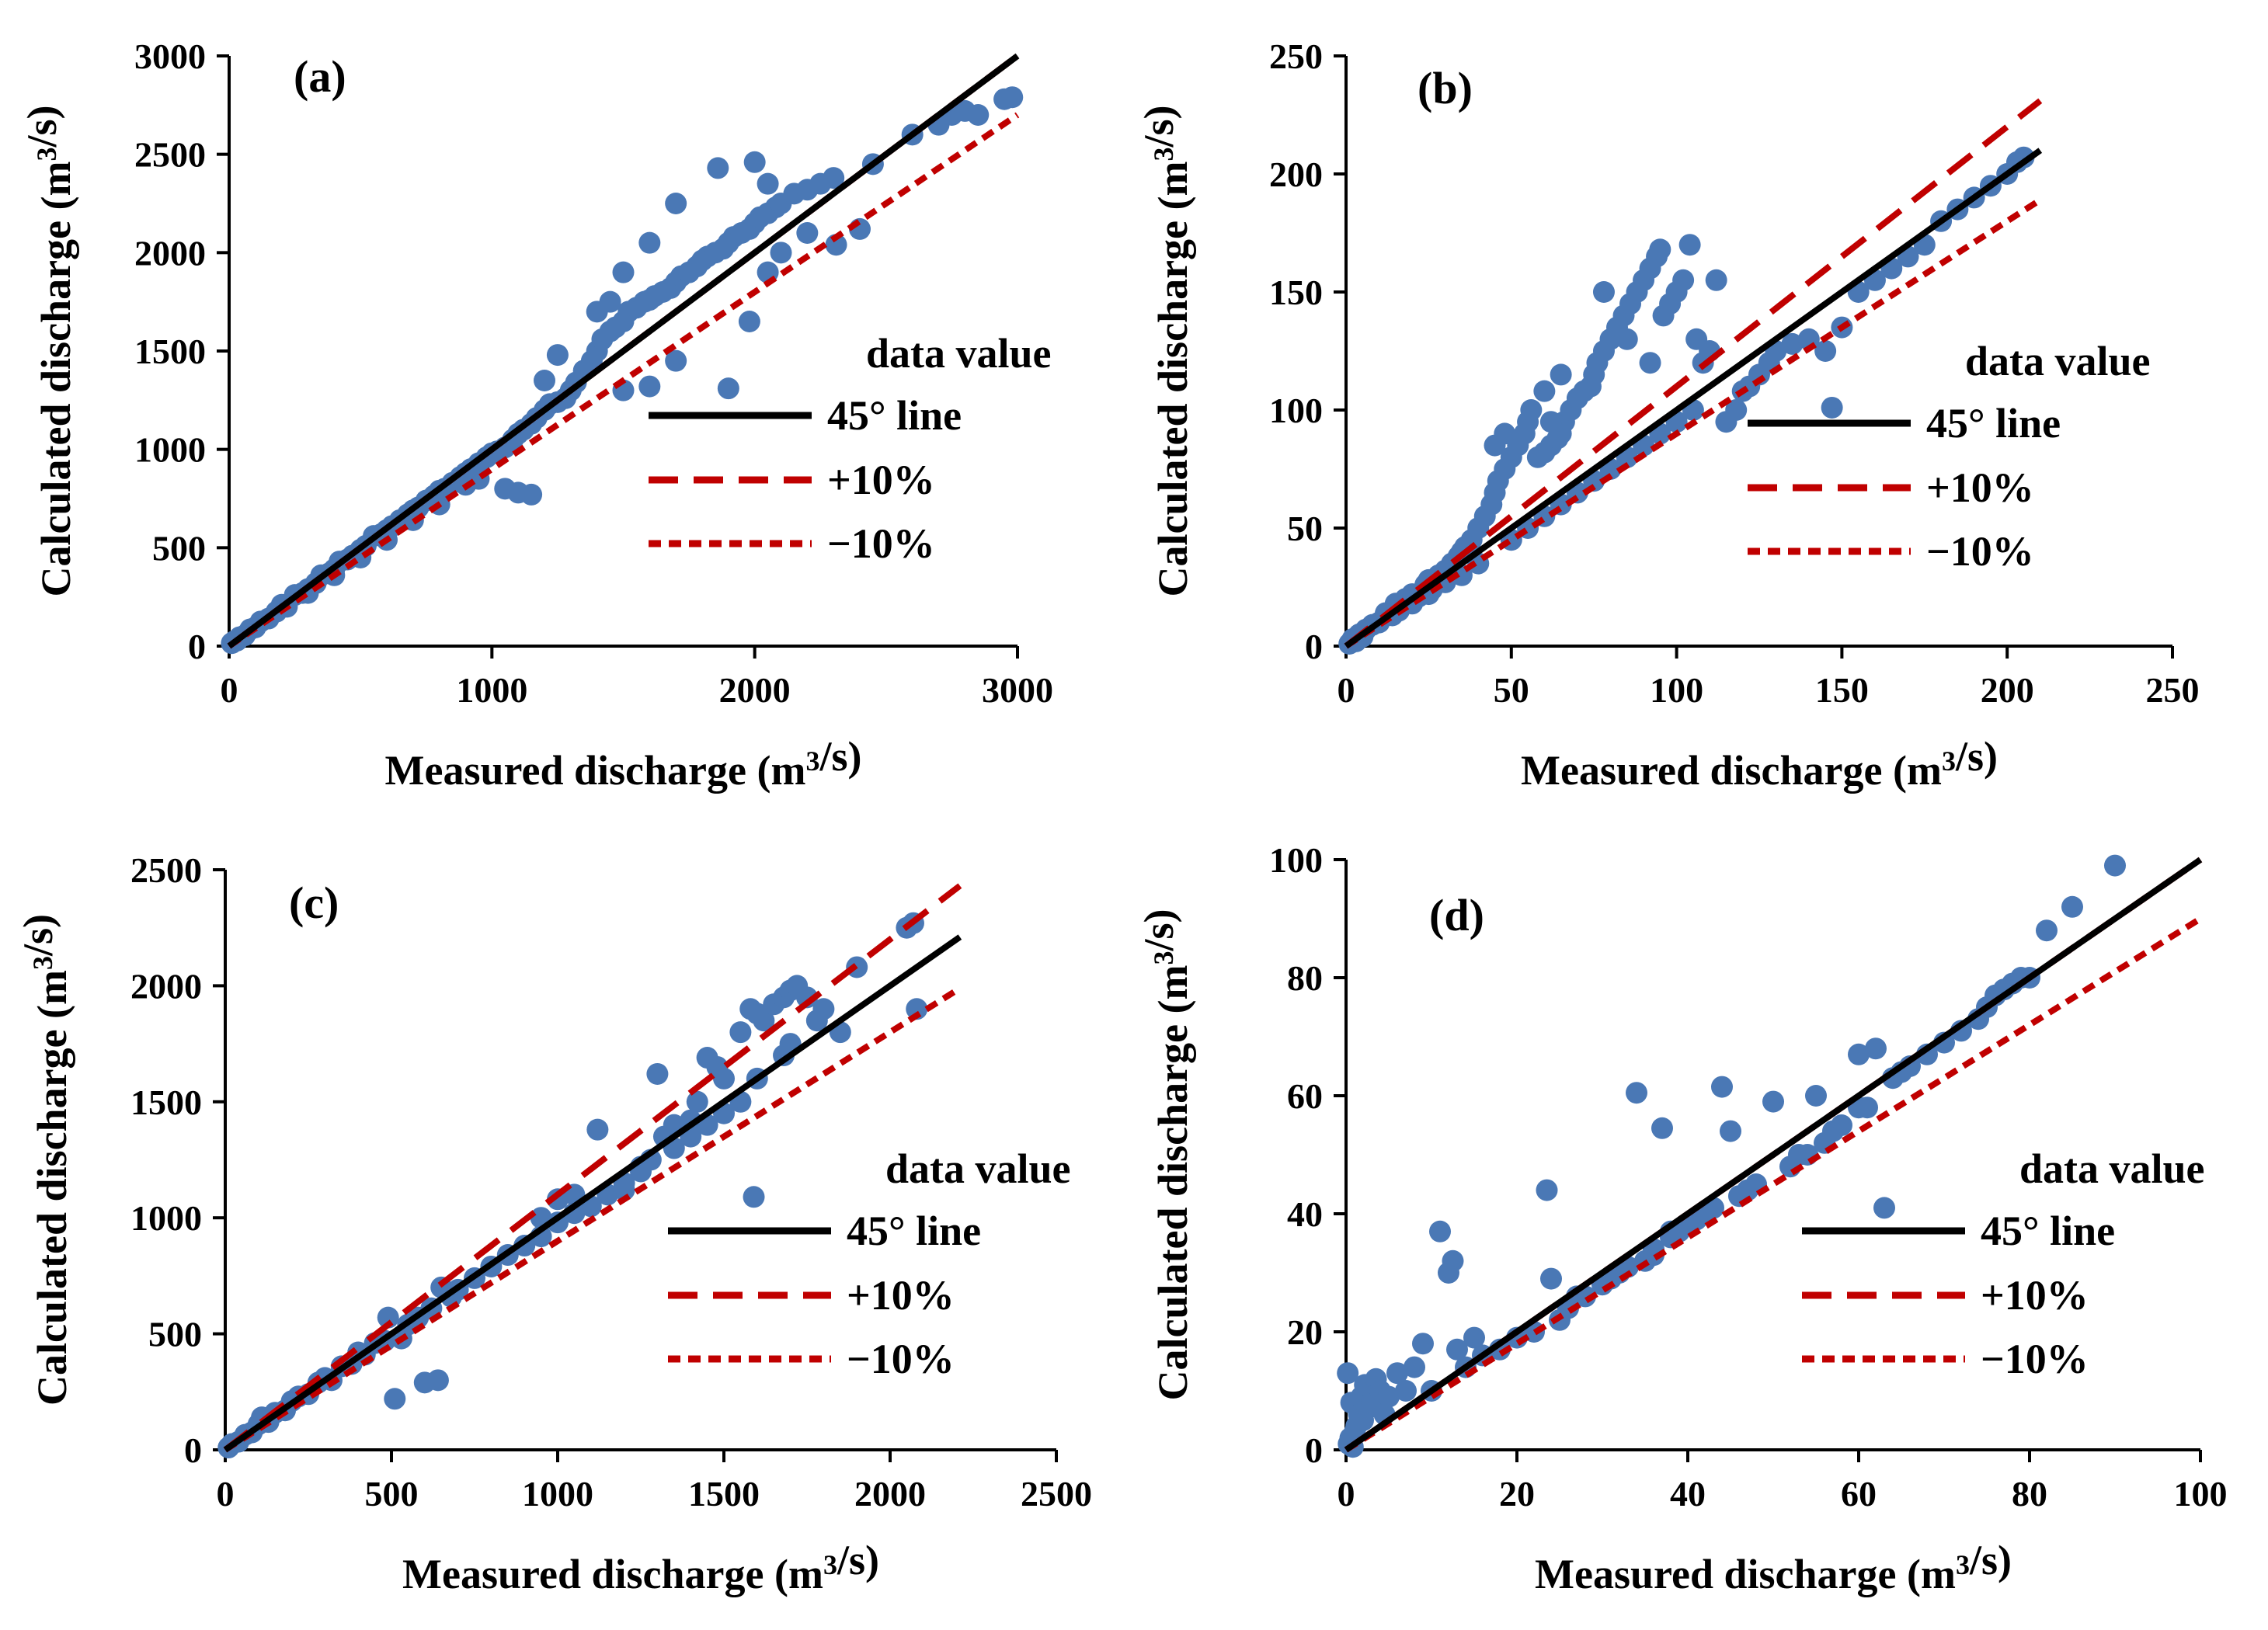 This screenshot has height=1630, width=2268. I want to click on x-tick-label: 100, so click(2201, 1494).